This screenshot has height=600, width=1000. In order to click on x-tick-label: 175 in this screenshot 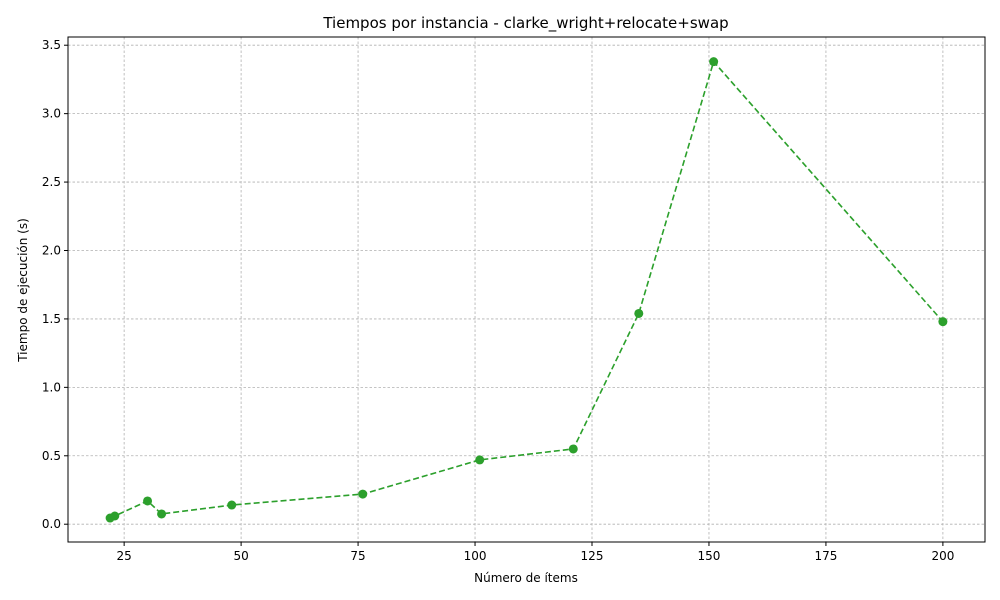, I will do `click(825, 556)`.